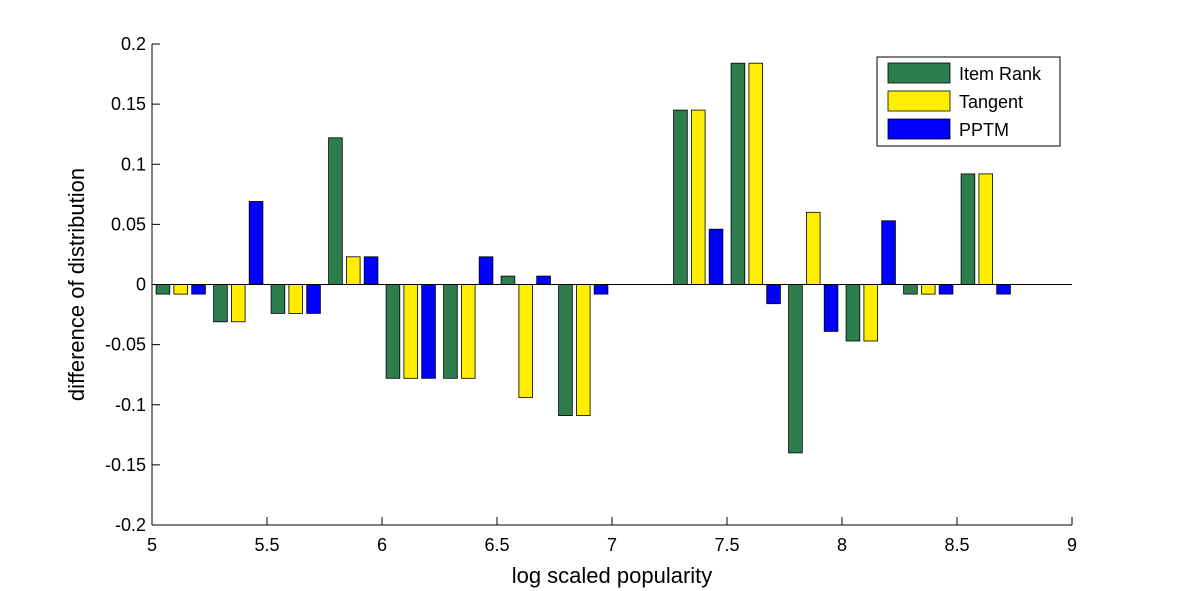  I want to click on y-tick-label: -0.2, so click(130, 525).